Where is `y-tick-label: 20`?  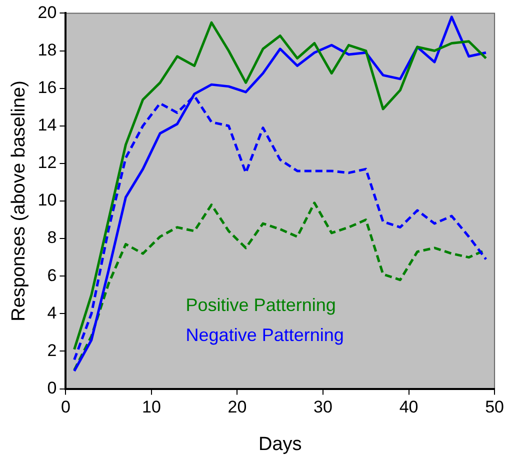 y-tick-label: 20 is located at coordinates (47, 12).